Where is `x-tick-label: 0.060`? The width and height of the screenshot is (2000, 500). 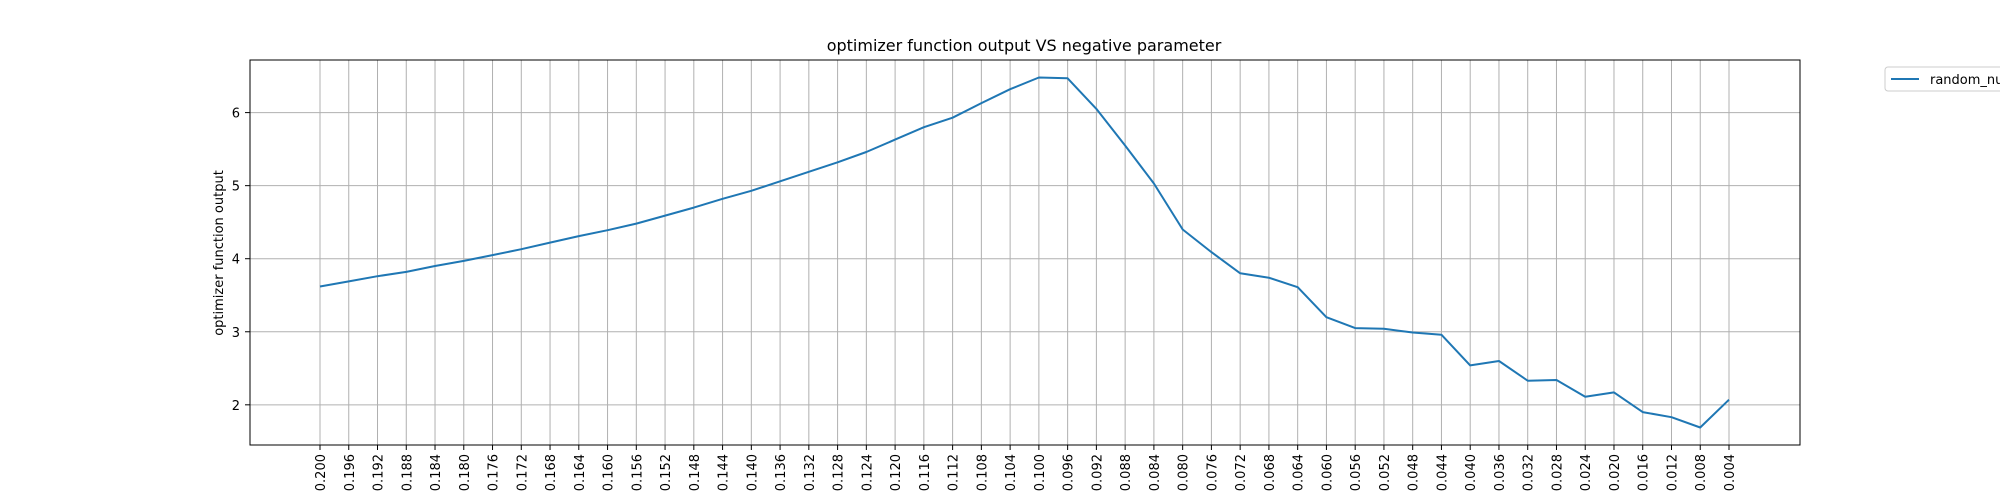
x-tick-label: 0.060 is located at coordinates (1327, 472).